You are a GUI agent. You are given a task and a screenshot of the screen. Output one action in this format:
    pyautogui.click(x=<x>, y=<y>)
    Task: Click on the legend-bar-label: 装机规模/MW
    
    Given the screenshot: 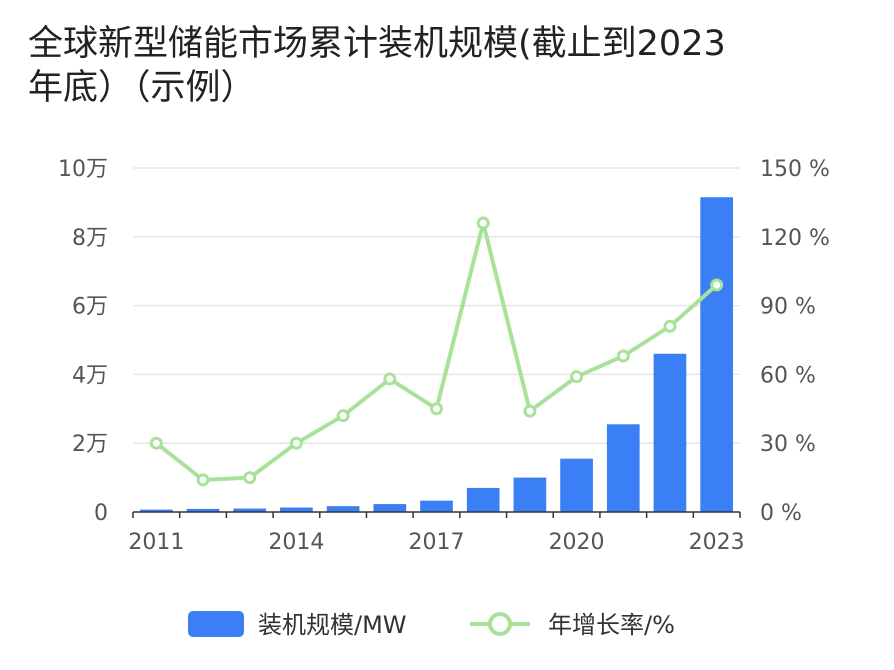 What is the action you would take?
    pyautogui.click(x=332, y=625)
    